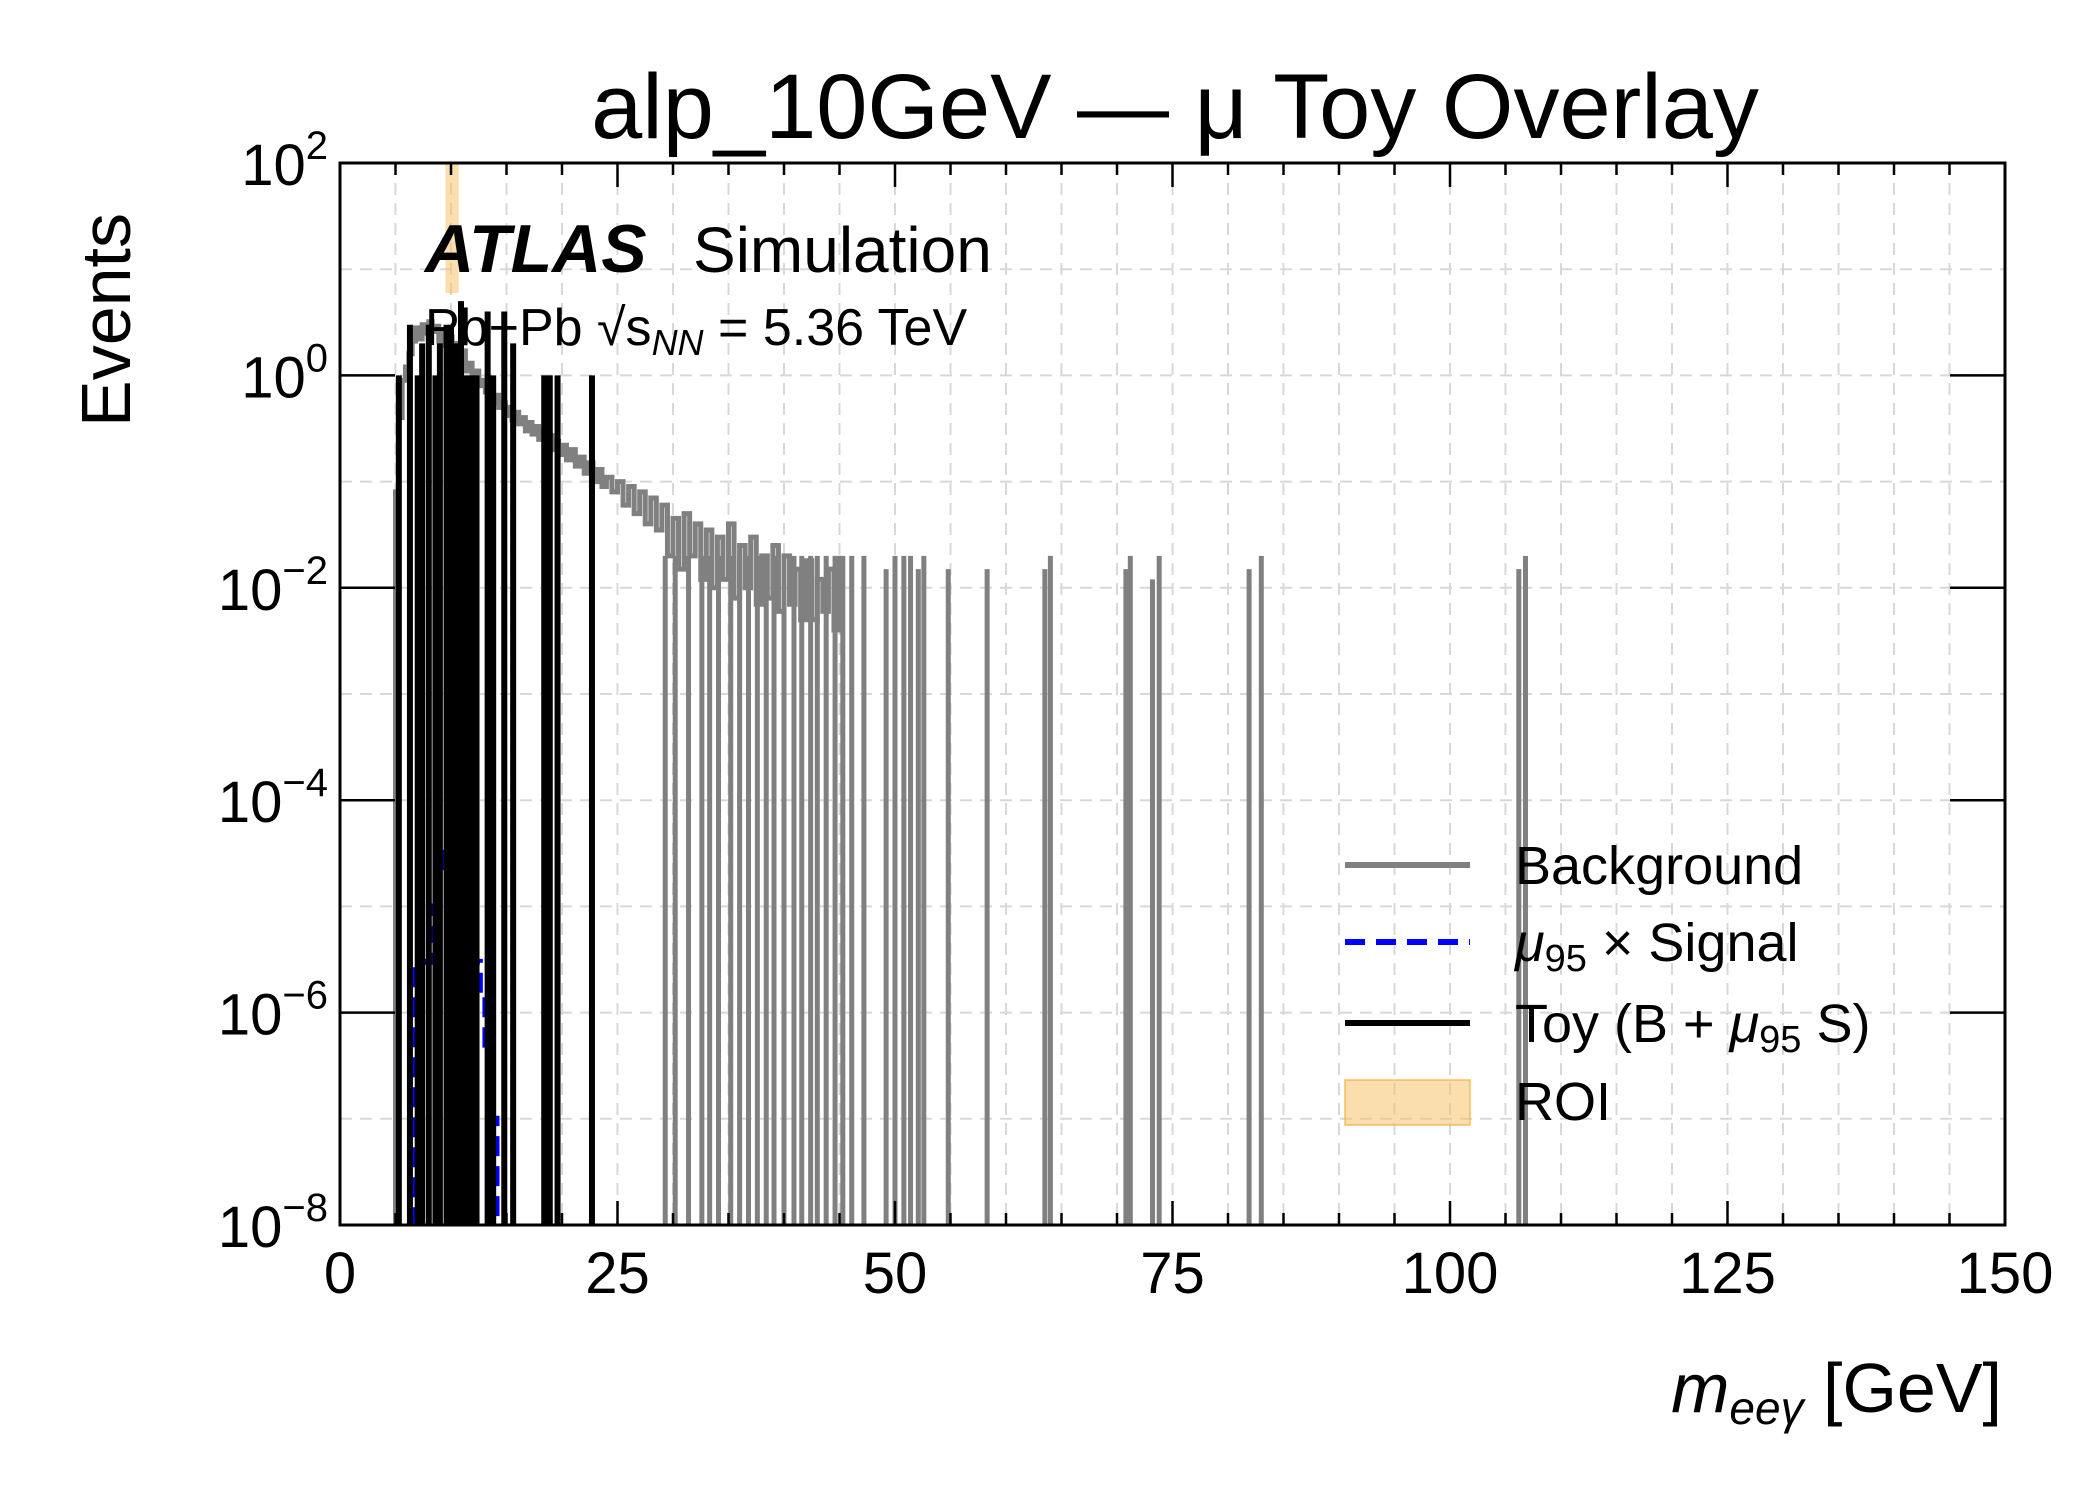 The image size is (2100, 1500). Describe the element at coordinates (1175, 107) in the screenshot. I see `chart-title: alp_10GeV — μ Toy Overlay` at that location.